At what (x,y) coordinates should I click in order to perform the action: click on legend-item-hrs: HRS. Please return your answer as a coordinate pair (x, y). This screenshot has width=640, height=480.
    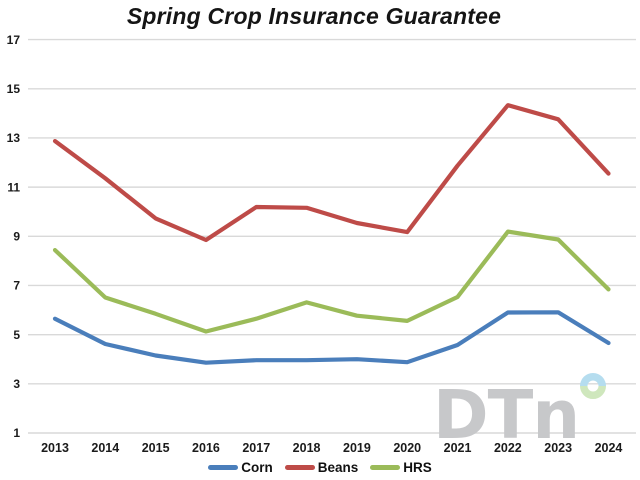
    Looking at the image, I should click on (401, 467).